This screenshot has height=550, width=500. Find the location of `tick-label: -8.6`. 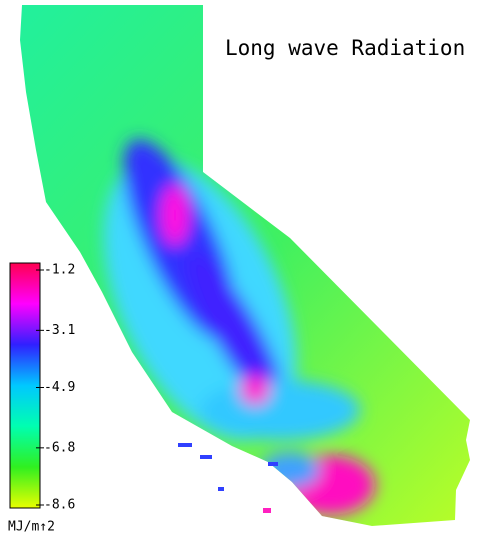

tick-label: -8.6 is located at coordinates (59, 505).